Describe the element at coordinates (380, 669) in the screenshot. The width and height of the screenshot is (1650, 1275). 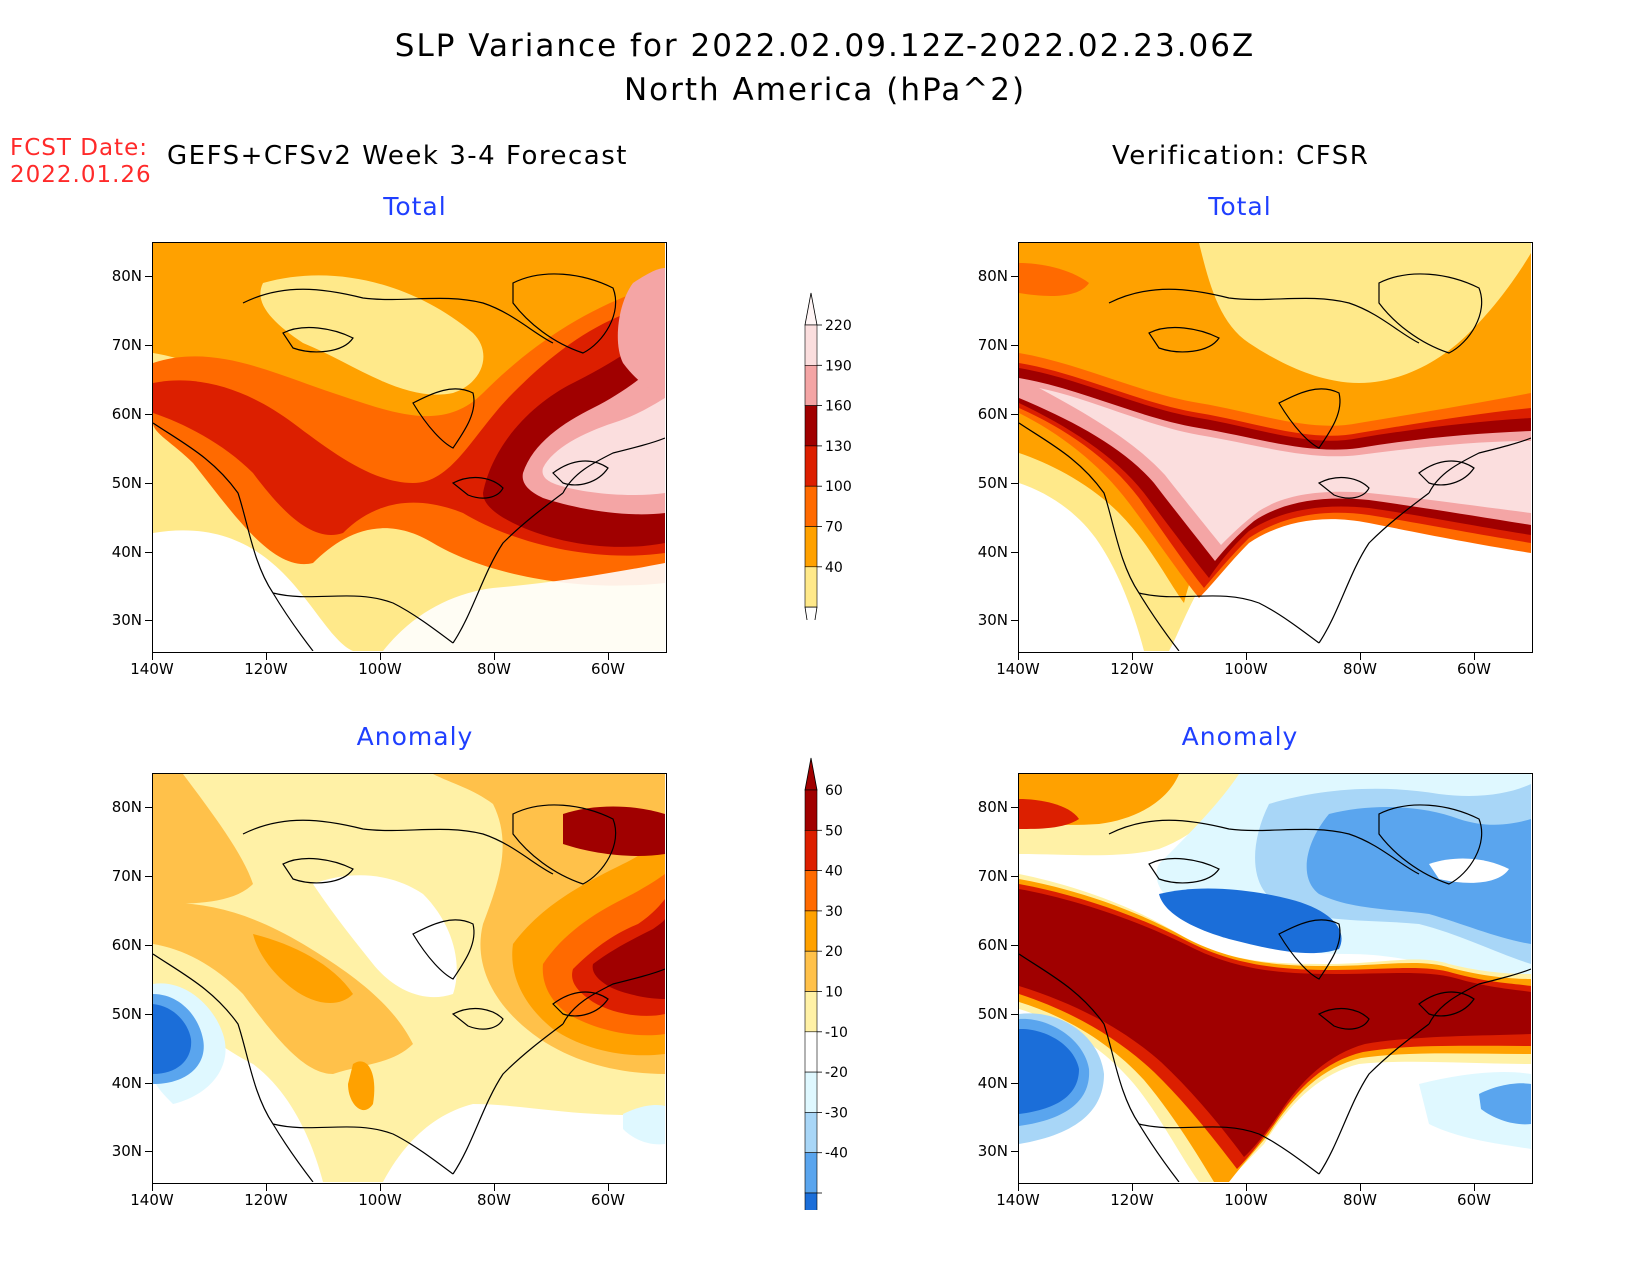
I see `lon-label-forecast-total: 100W` at that location.